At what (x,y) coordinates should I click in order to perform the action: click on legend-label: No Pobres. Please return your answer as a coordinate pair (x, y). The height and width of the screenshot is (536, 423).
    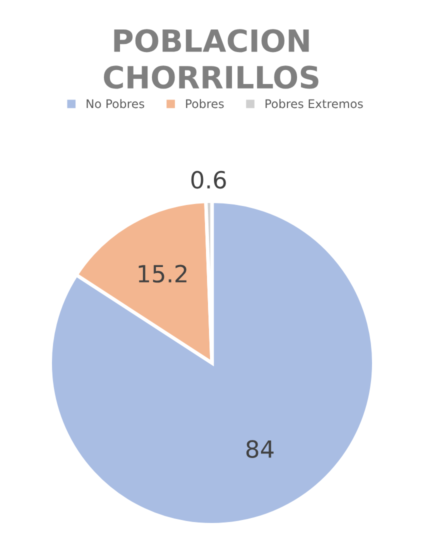
    Looking at the image, I should click on (115, 103).